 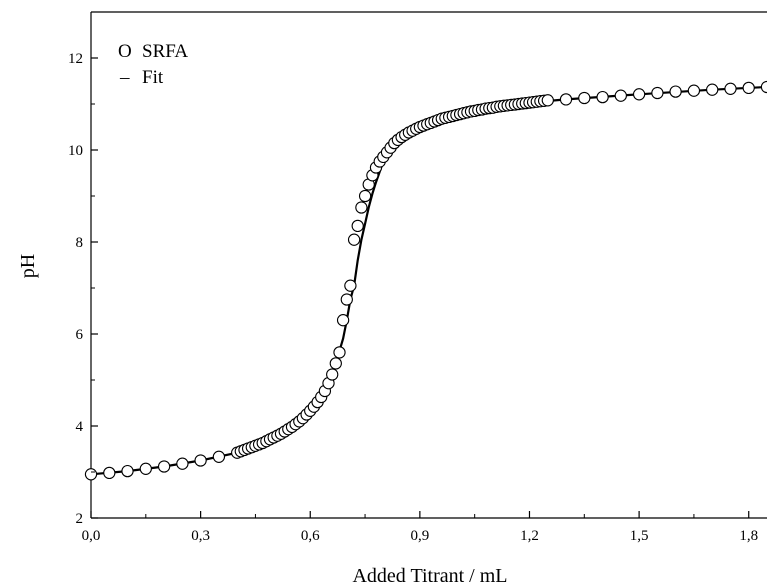 What do you see at coordinates (28, 266) in the screenshot?
I see `y-axis-title: pH` at bounding box center [28, 266].